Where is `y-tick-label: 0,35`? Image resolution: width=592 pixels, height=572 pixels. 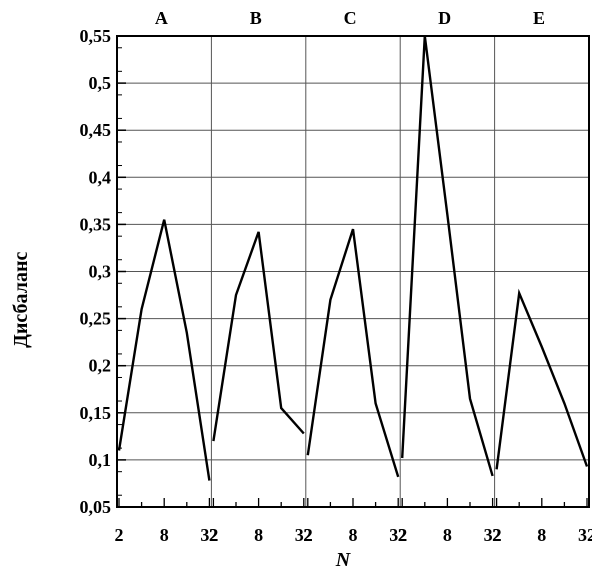
y-tick-label: 0,35 is located at coordinates (96, 224).